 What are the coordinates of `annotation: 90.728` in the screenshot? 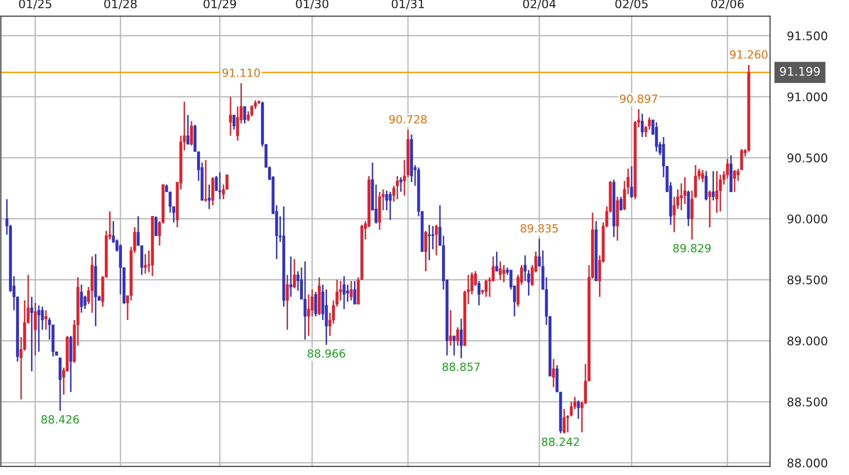 It's located at (408, 119).